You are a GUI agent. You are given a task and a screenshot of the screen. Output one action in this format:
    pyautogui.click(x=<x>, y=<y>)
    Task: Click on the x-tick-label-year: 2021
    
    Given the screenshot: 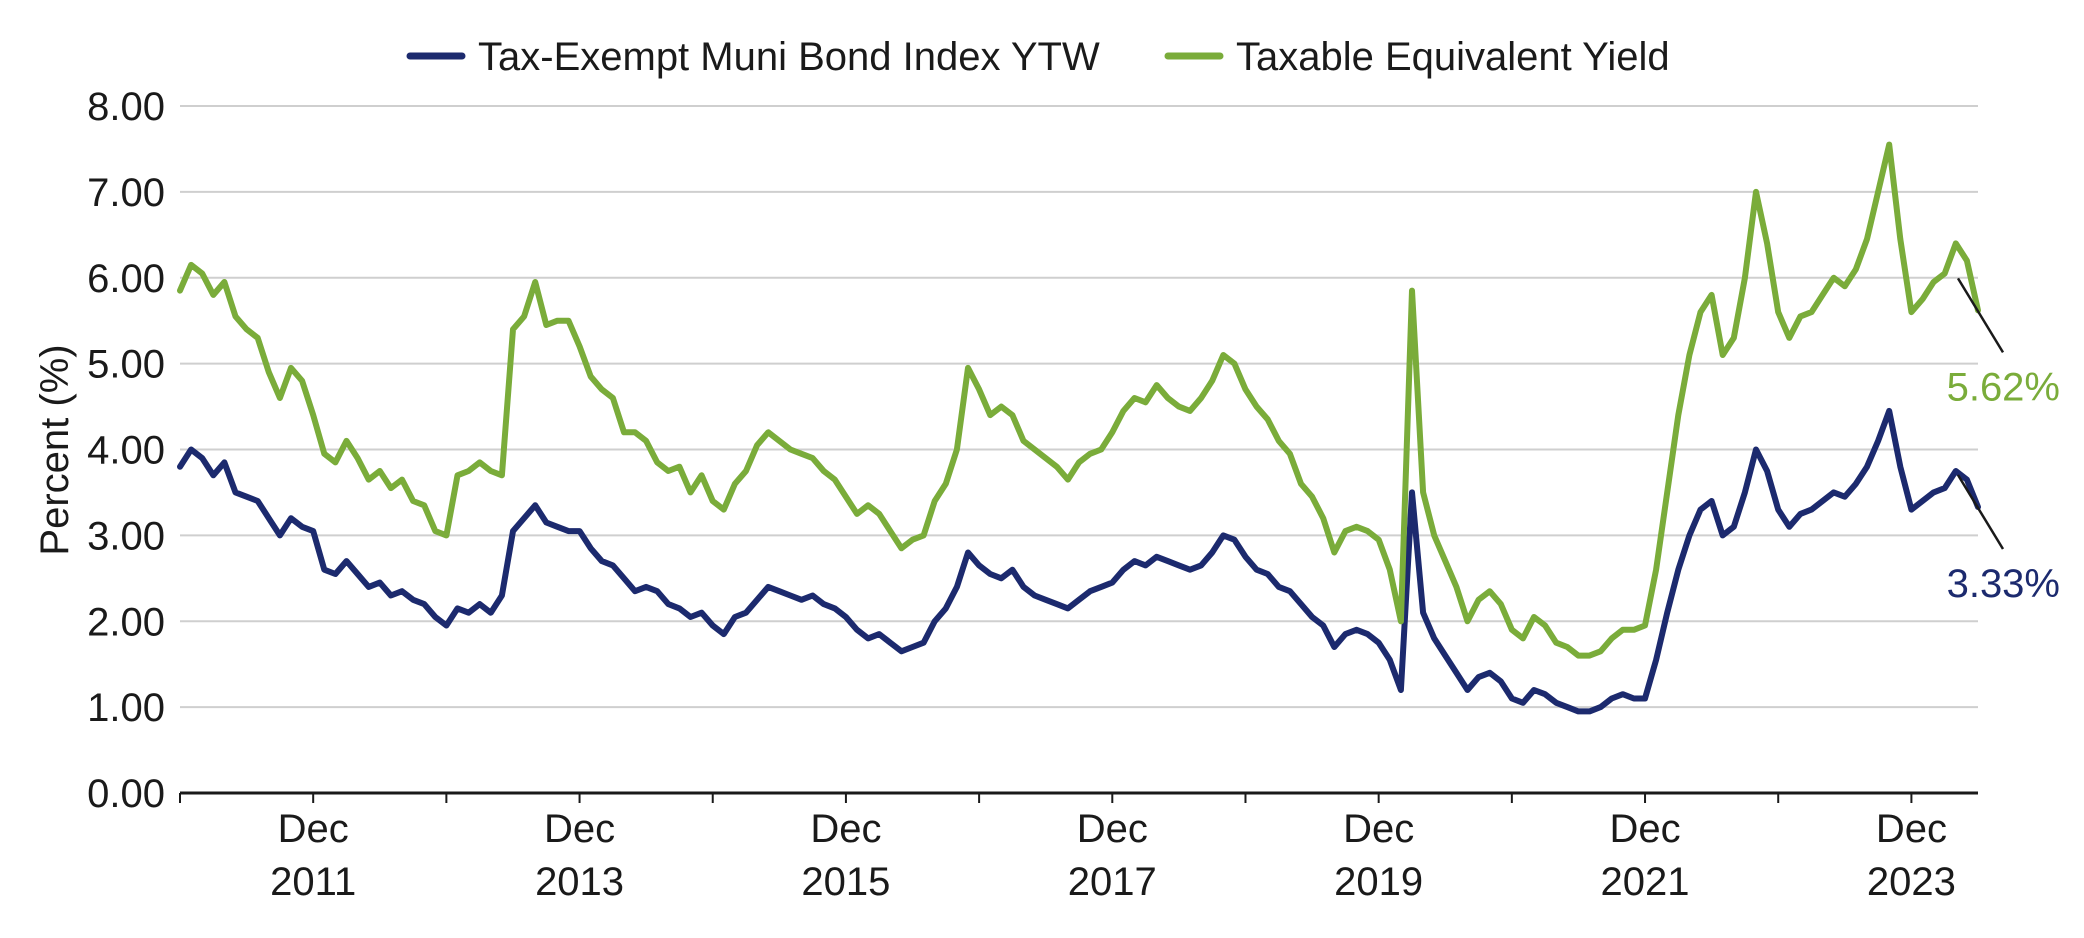 What is the action you would take?
    pyautogui.click(x=1645, y=882)
    